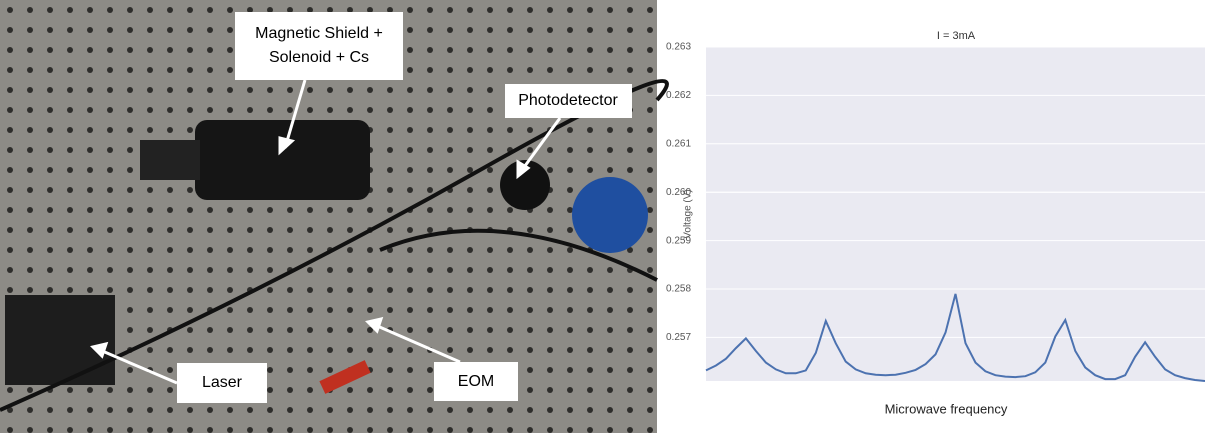 This screenshot has width=1205, height=438. I want to click on photo-label: Solenoid + Cs, so click(319, 57).